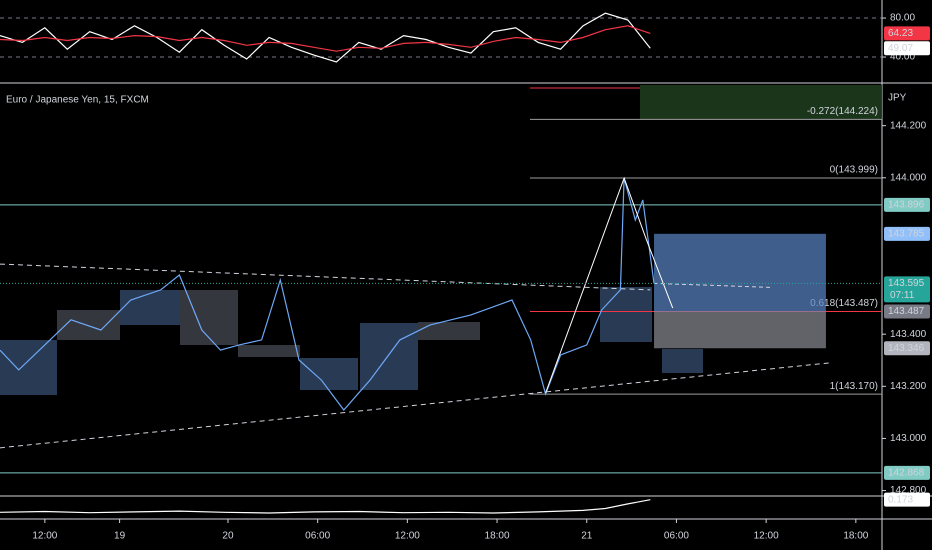  I want to click on price-marker-label: 143.487, so click(906, 311).